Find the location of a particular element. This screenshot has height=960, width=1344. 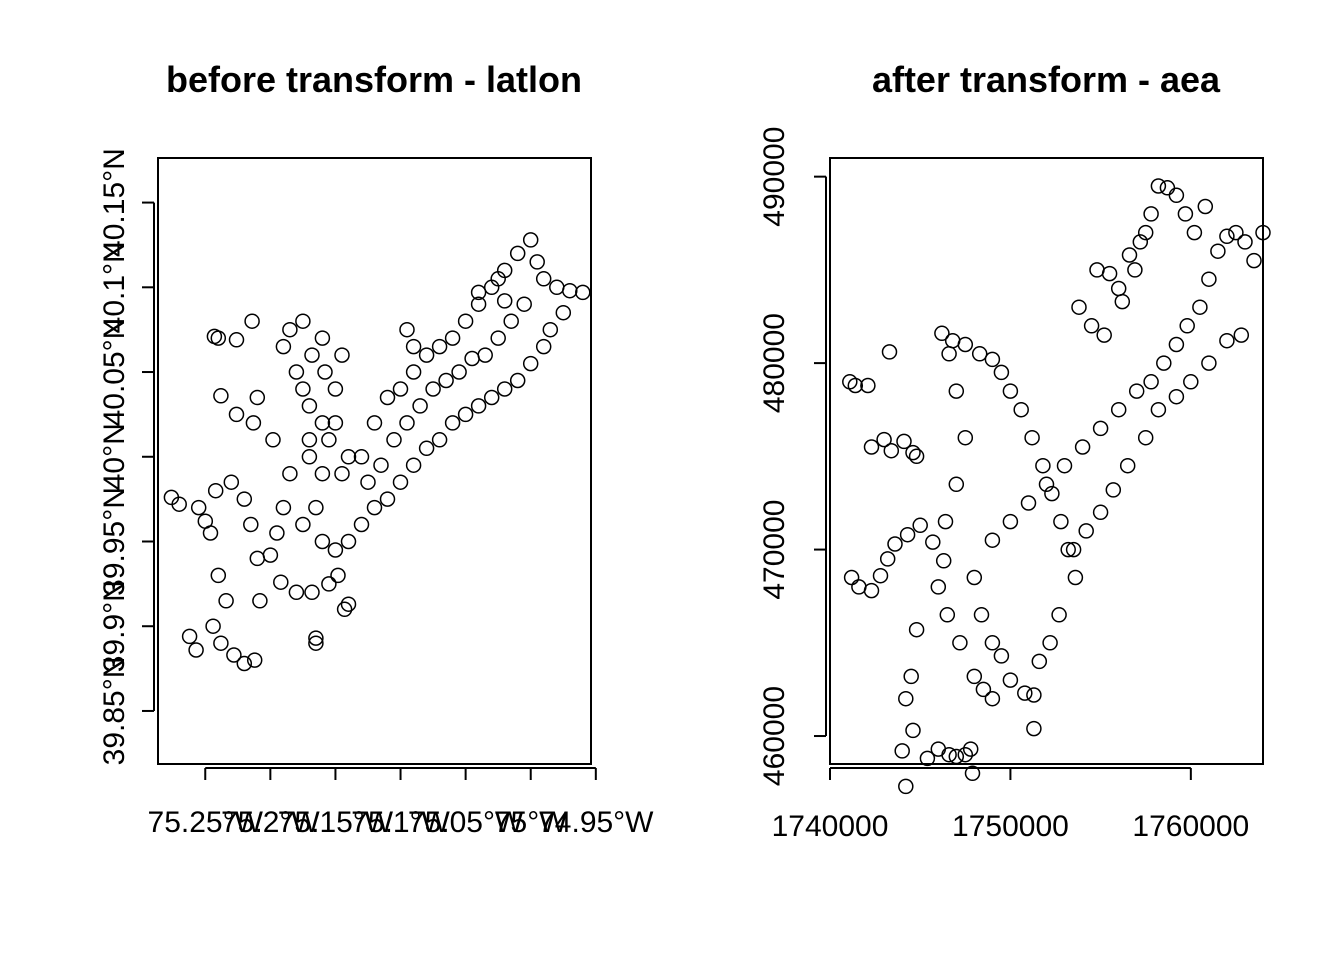

x-tick-label: 75°W is located at coordinates (531, 822).